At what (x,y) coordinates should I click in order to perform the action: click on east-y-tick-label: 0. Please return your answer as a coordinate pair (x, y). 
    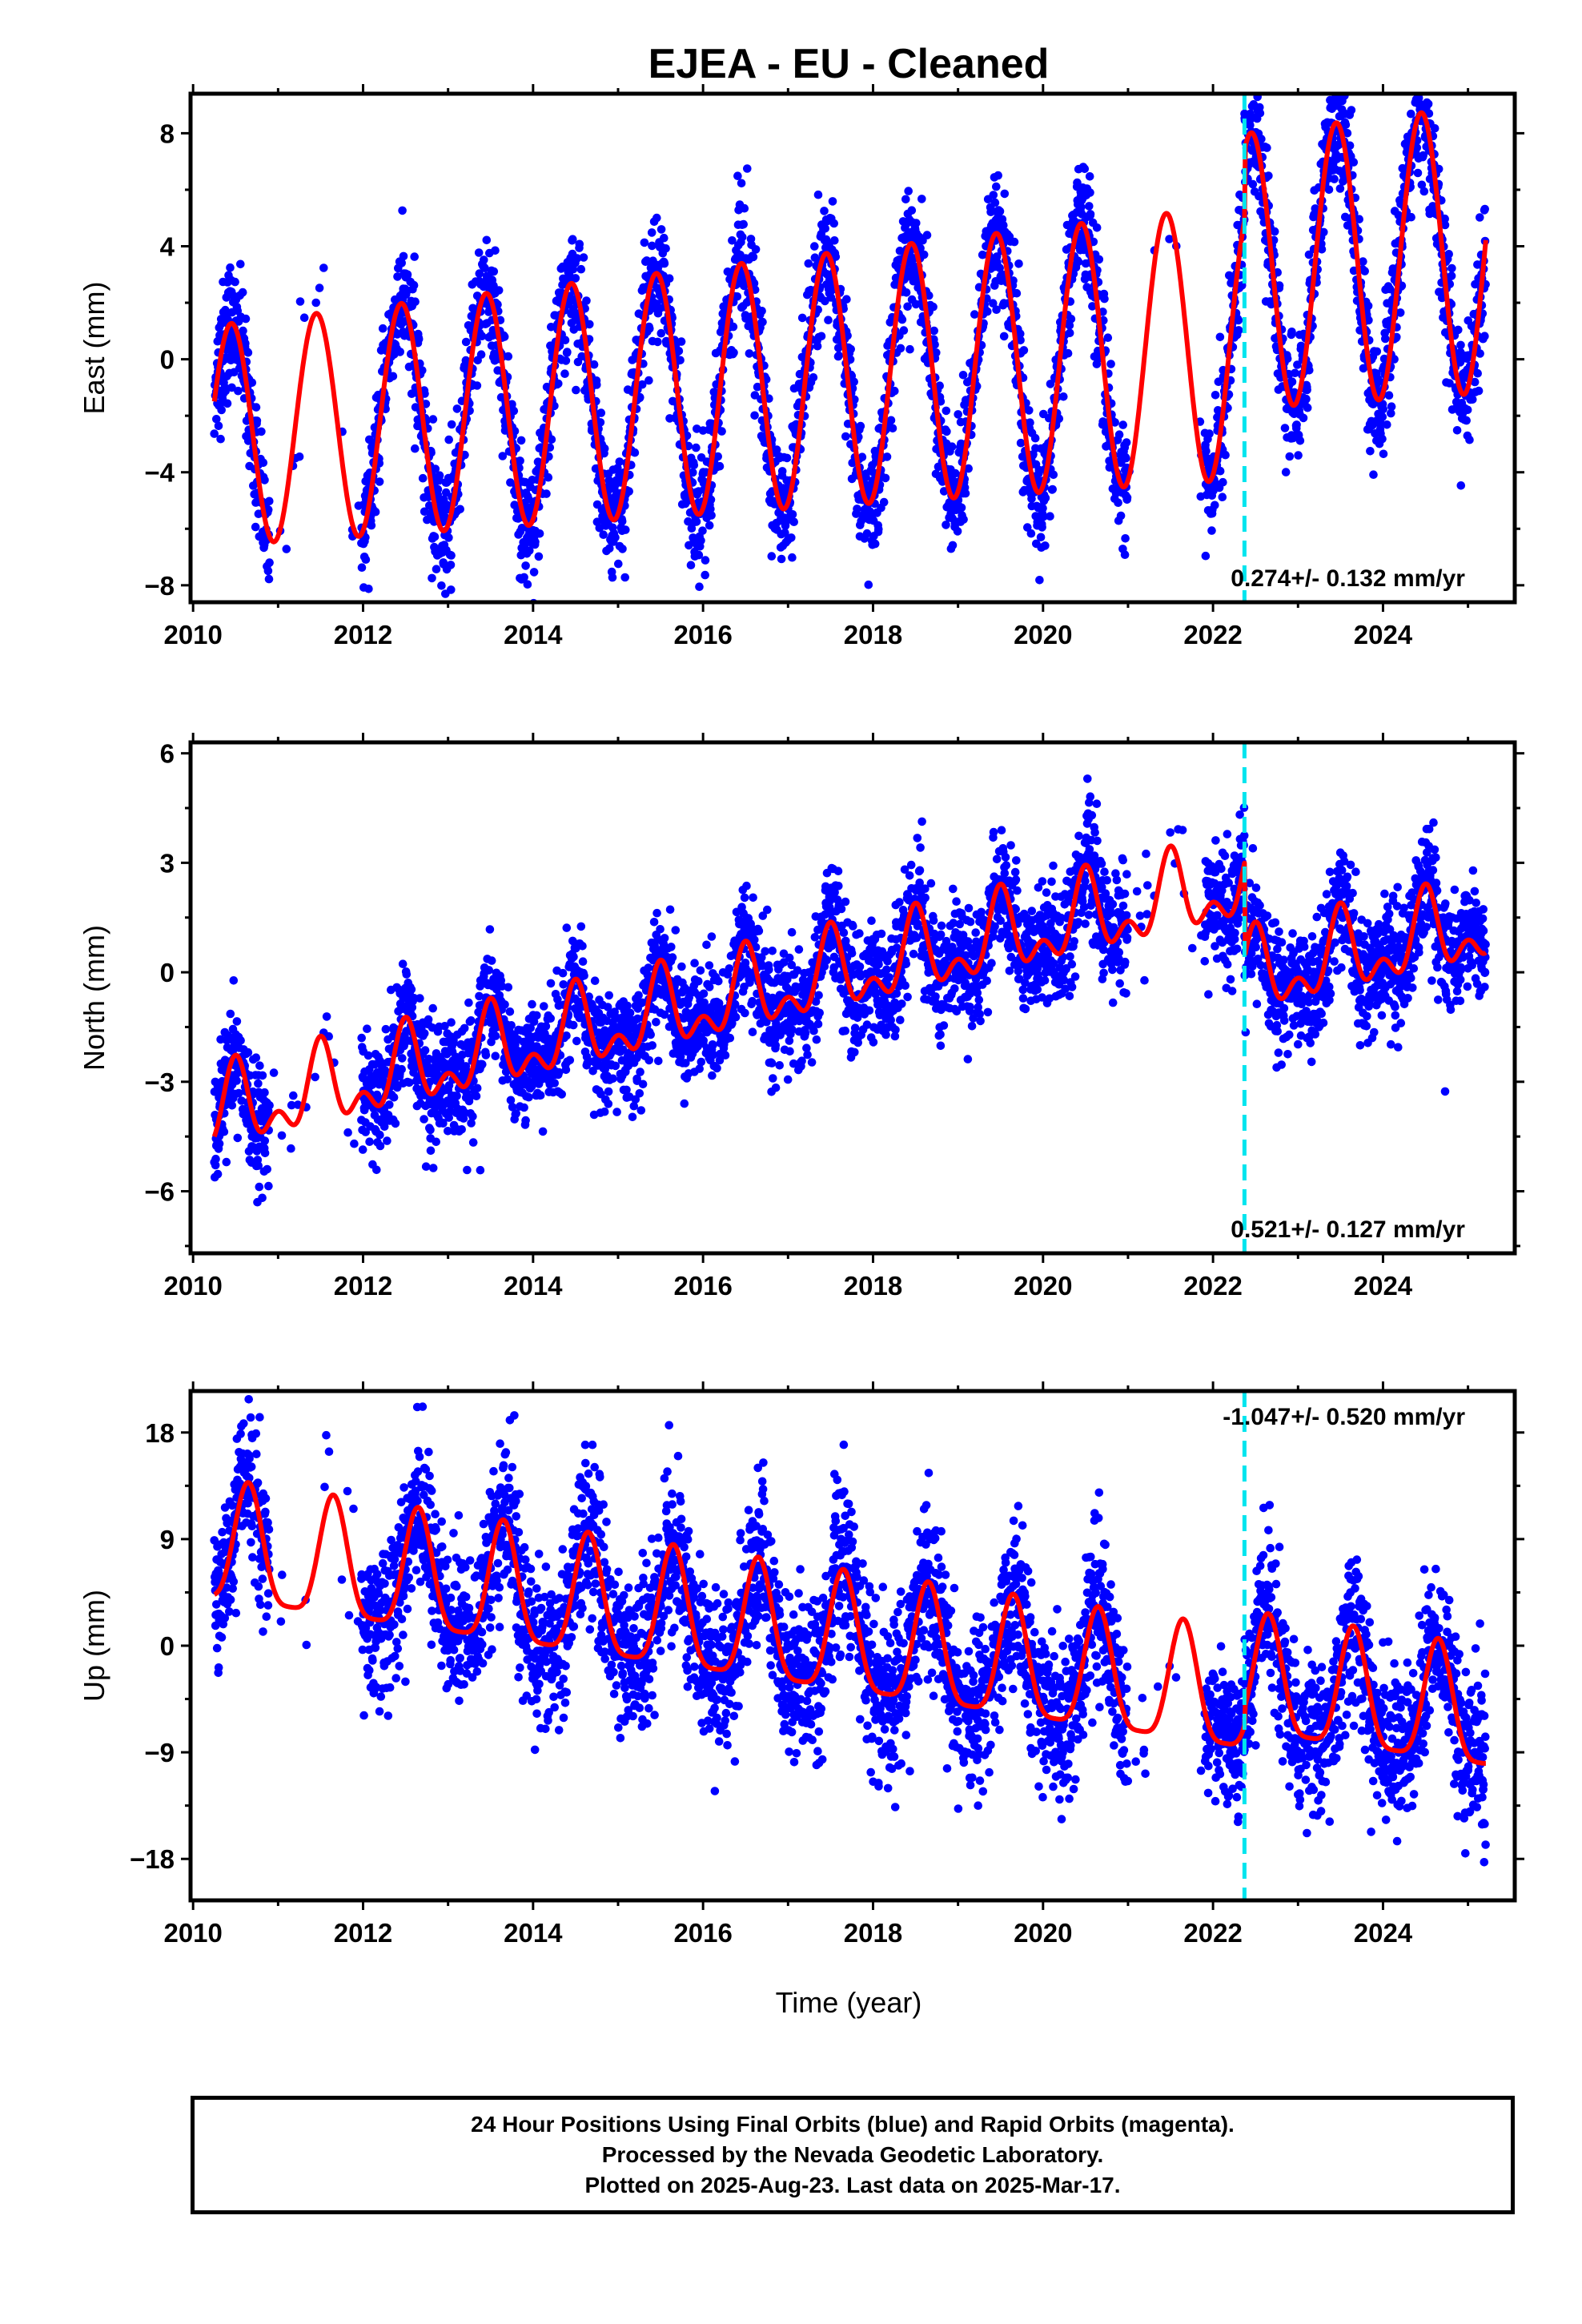
    Looking at the image, I should click on (168, 360).